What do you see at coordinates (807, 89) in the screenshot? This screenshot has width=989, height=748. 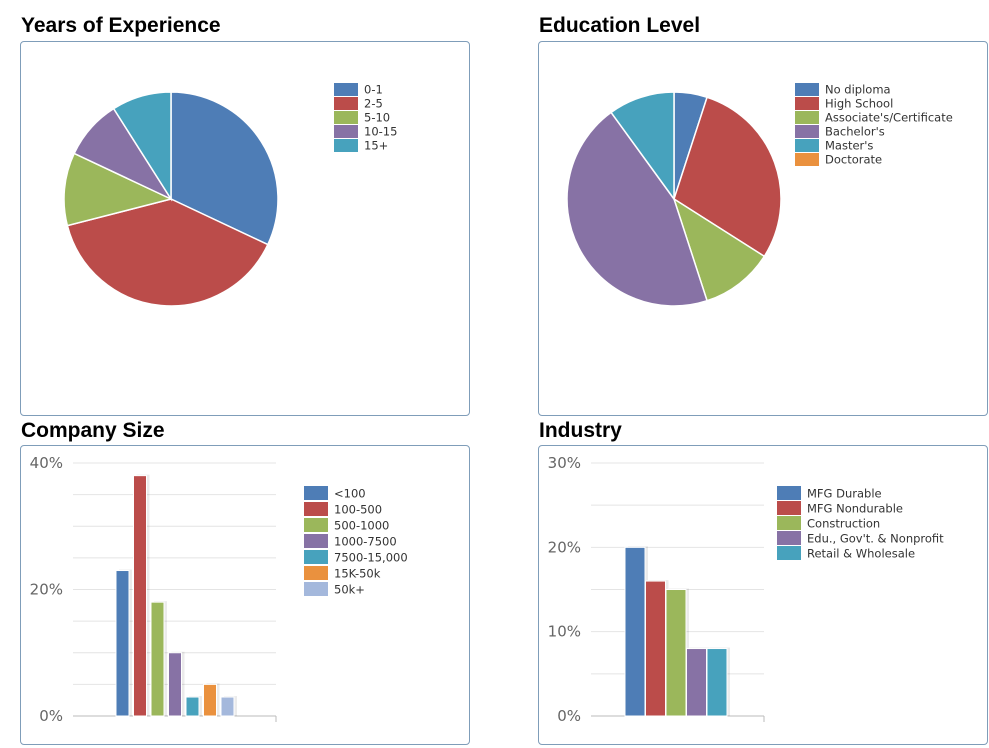 I see `legend-swatch-no-diploma` at bounding box center [807, 89].